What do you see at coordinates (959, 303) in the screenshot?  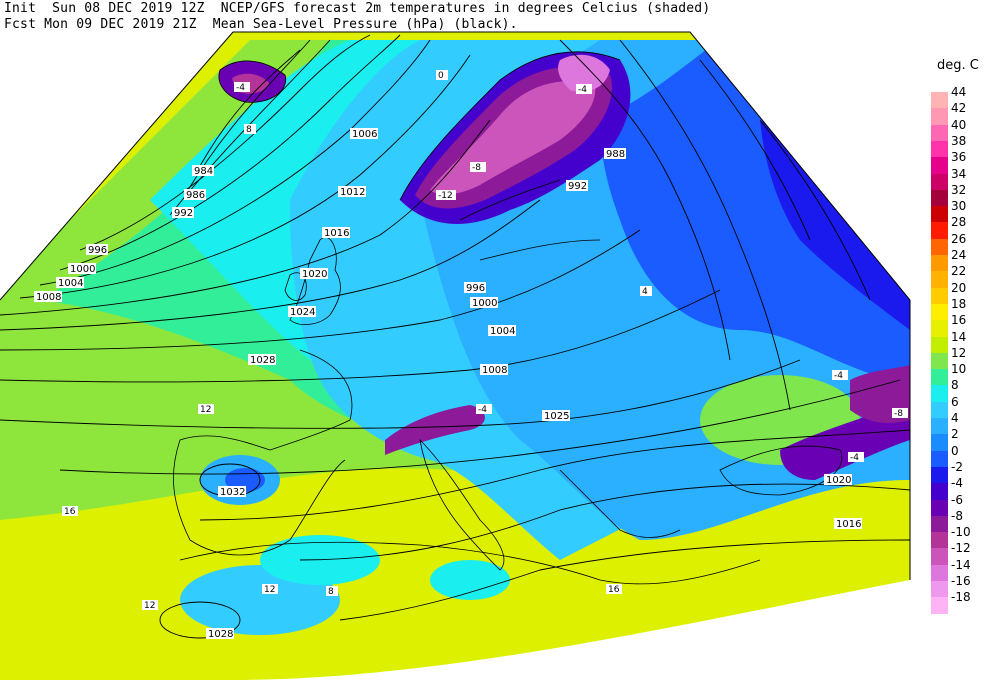 I see `legend-label: 18` at bounding box center [959, 303].